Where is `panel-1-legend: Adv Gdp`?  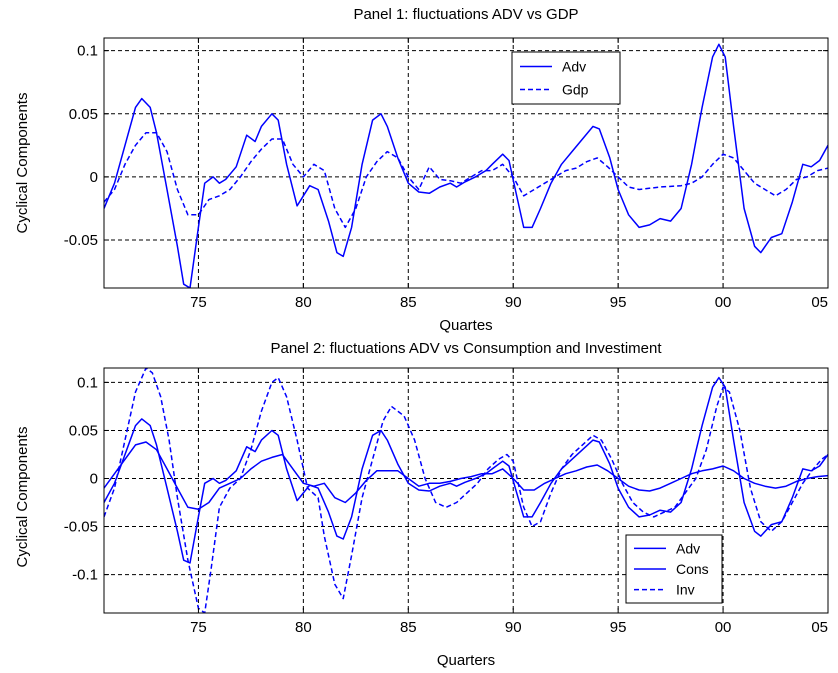
panel-1-legend: Adv Gdp is located at coordinates (566, 78).